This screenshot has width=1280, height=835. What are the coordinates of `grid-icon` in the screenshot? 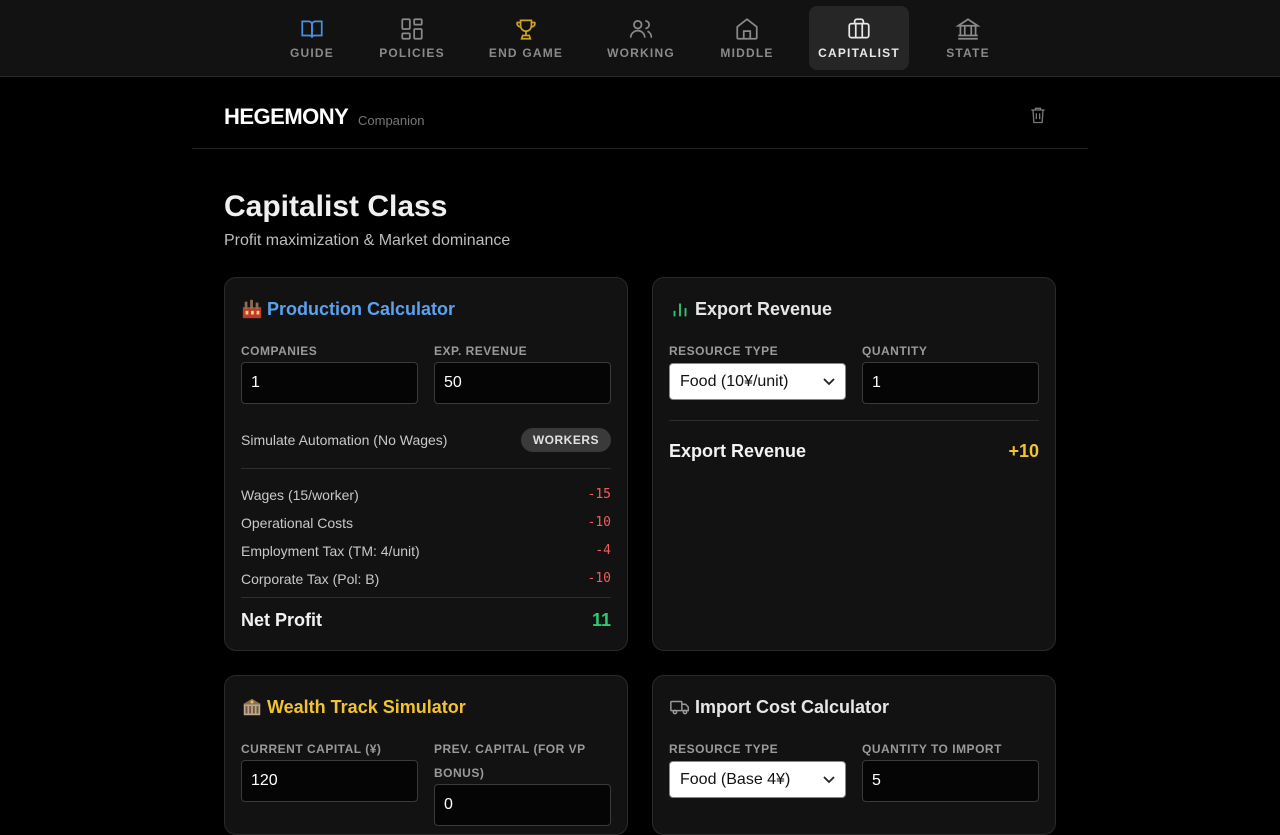 It's located at (412, 29).